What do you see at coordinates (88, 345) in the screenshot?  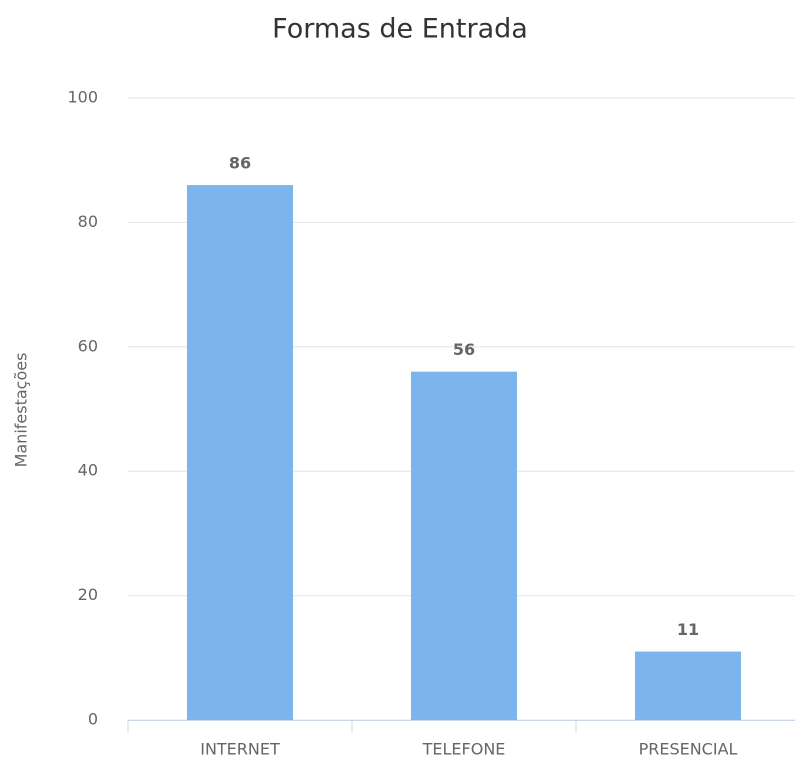 I see `y-tick-label: 60` at bounding box center [88, 345].